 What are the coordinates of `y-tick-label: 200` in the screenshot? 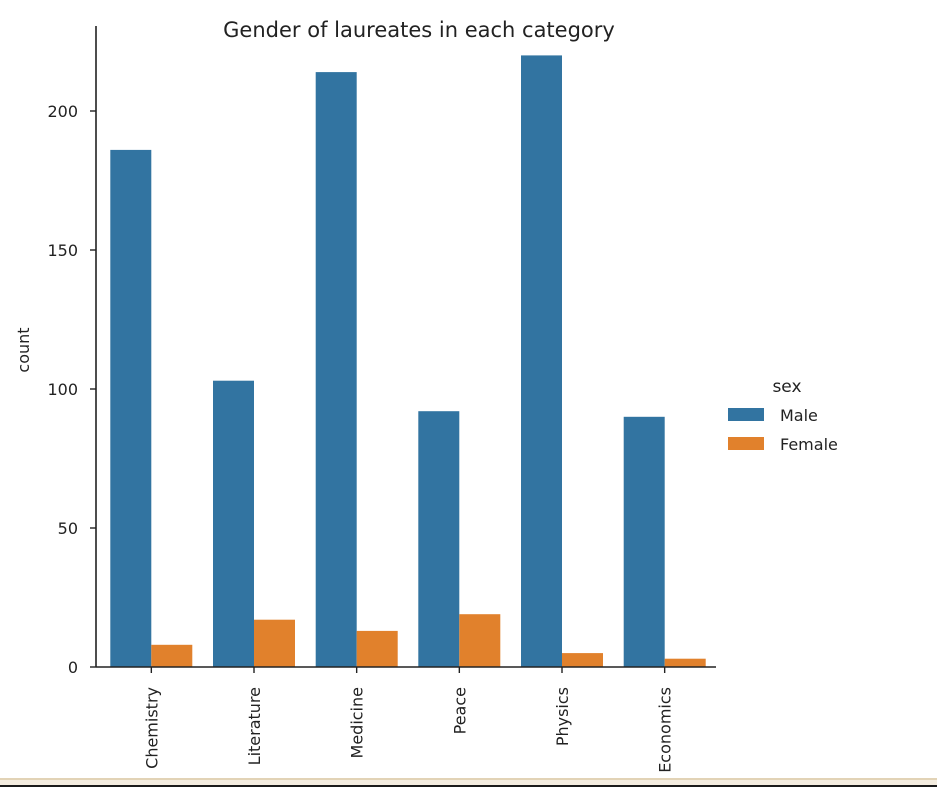 It's located at (62, 111).